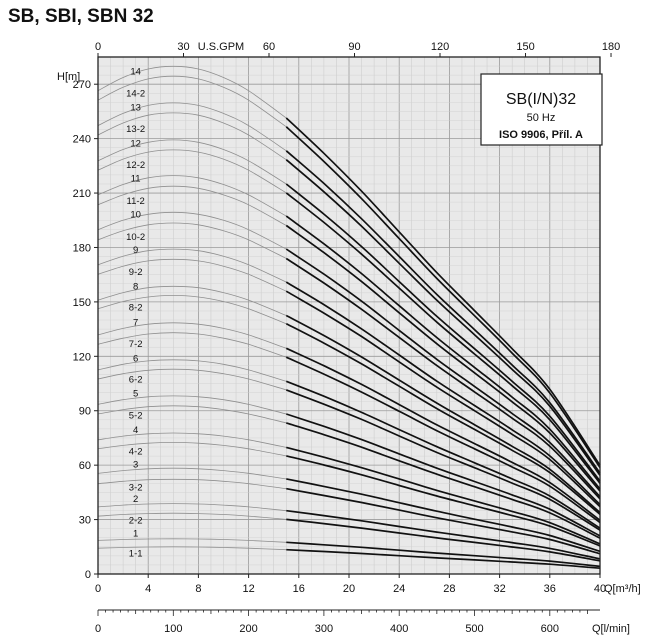  What do you see at coordinates (499, 589) in the screenshot?
I see `x-tick-label: 32` at bounding box center [499, 589].